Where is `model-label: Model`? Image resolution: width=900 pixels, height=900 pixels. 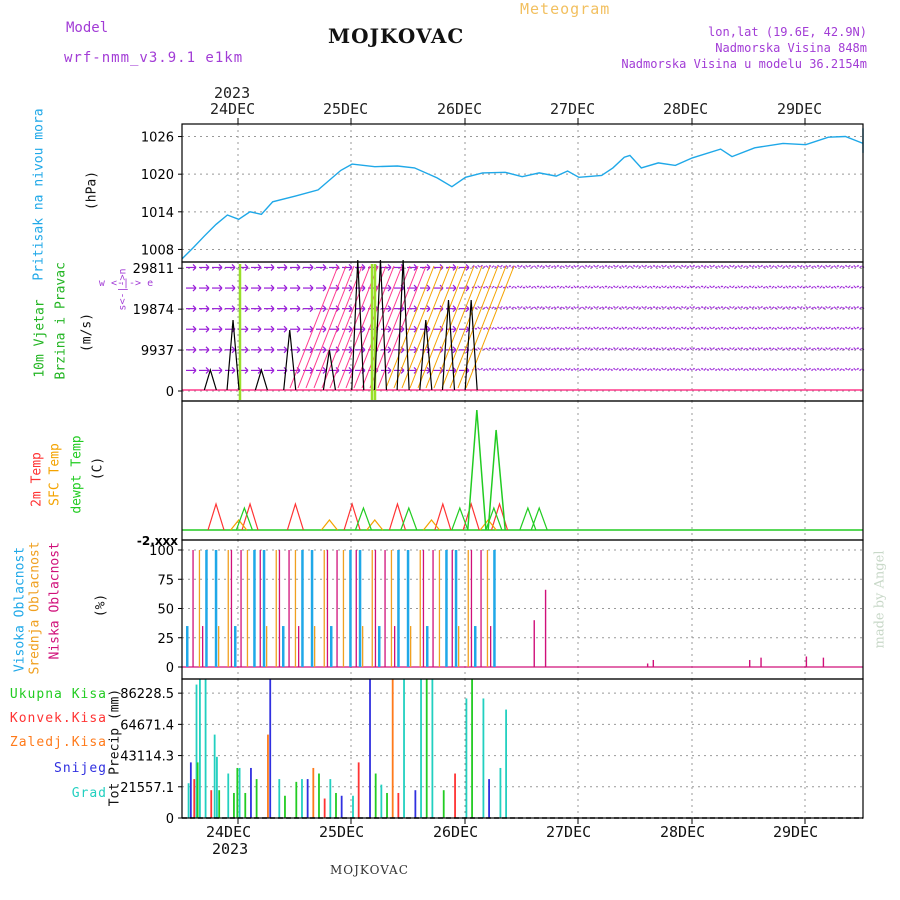
model-label: Model is located at coordinates (87, 28).